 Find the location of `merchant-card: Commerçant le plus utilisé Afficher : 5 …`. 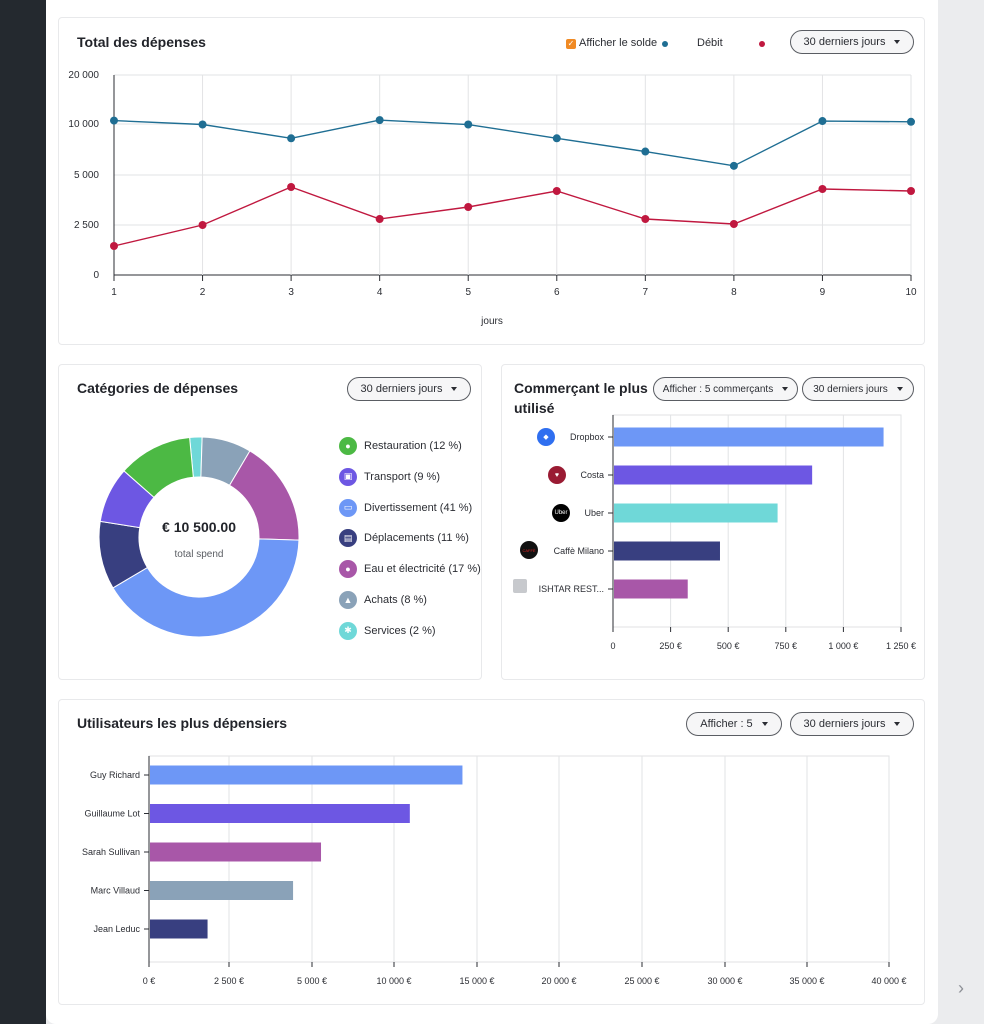

merchant-card: Commerçant le plus utilisé Afficher : 5 … is located at coordinates (713, 522).